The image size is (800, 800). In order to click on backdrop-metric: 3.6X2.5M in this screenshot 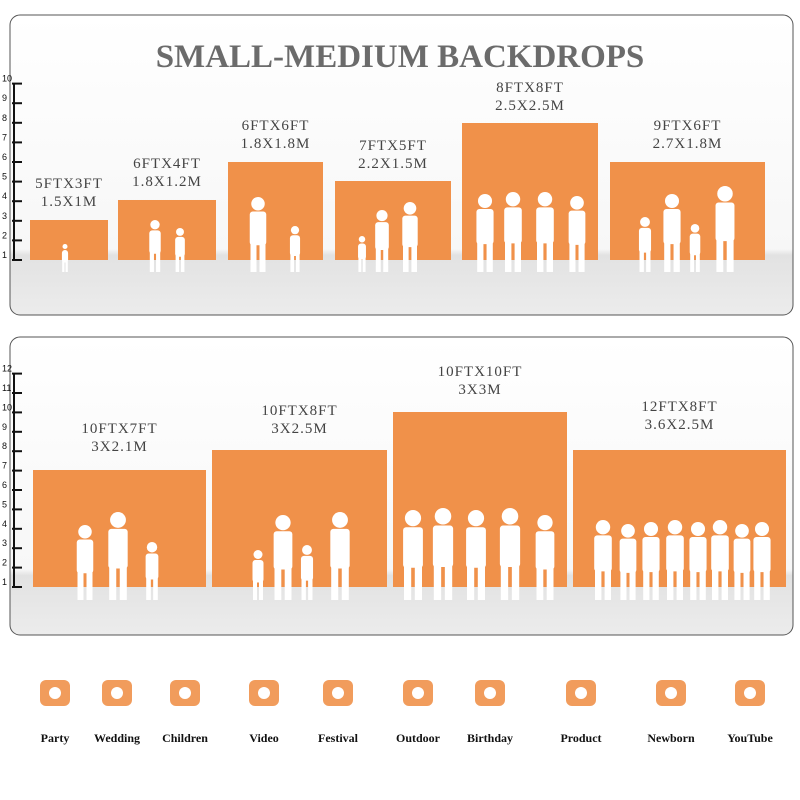, I will do `click(680, 425)`.